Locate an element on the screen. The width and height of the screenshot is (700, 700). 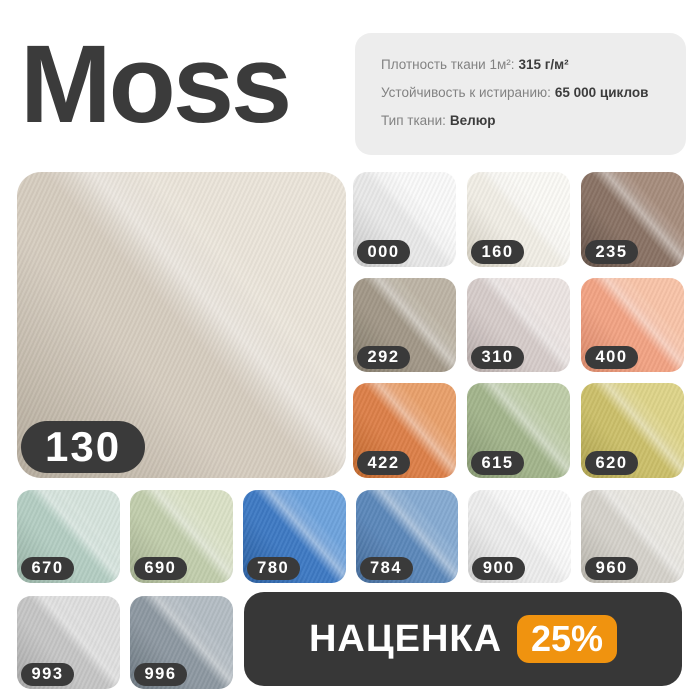
swatch-grid-last-row: 993 996 is located at coordinates (125, 642).